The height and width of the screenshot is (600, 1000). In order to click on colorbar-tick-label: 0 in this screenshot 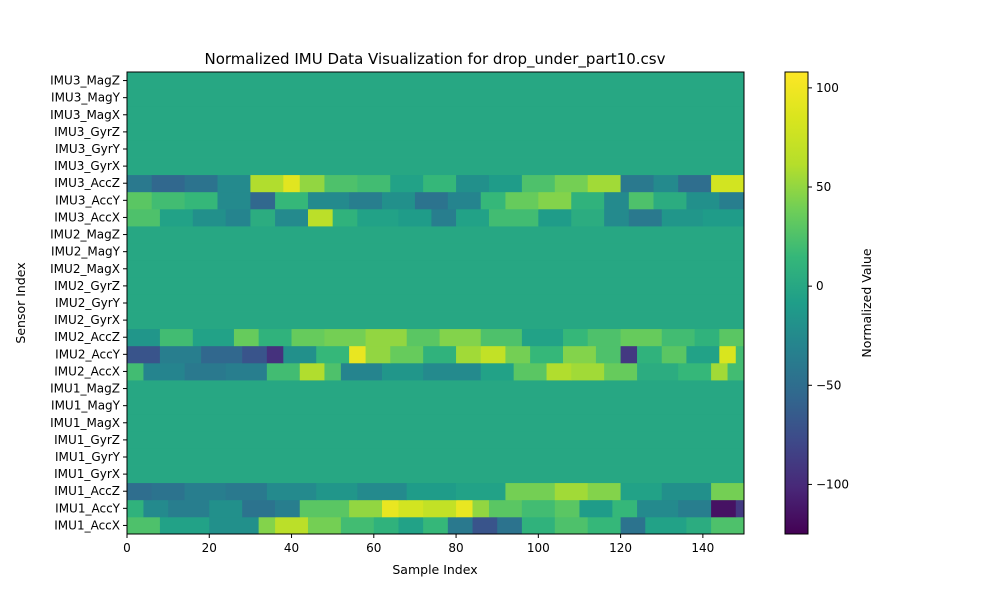, I will do `click(820, 286)`.